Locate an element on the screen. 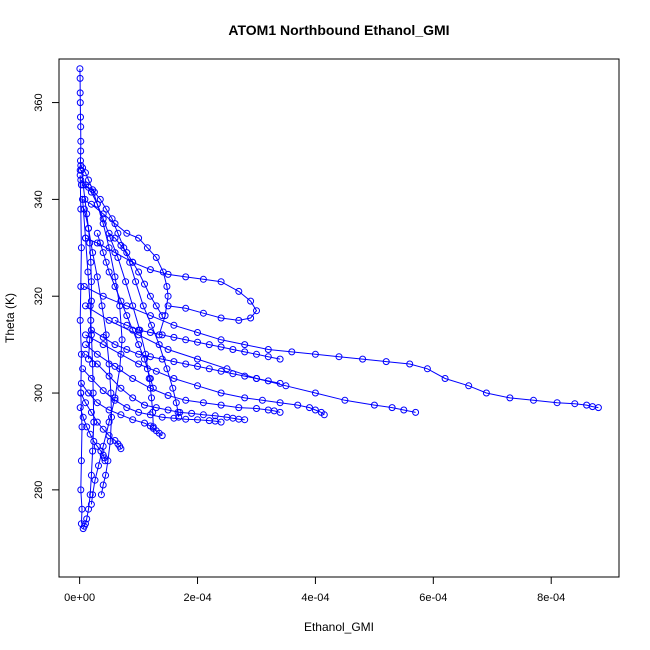 This screenshot has height=650, width=650. x-tick-label: 0e+00 is located at coordinates (79, 598).